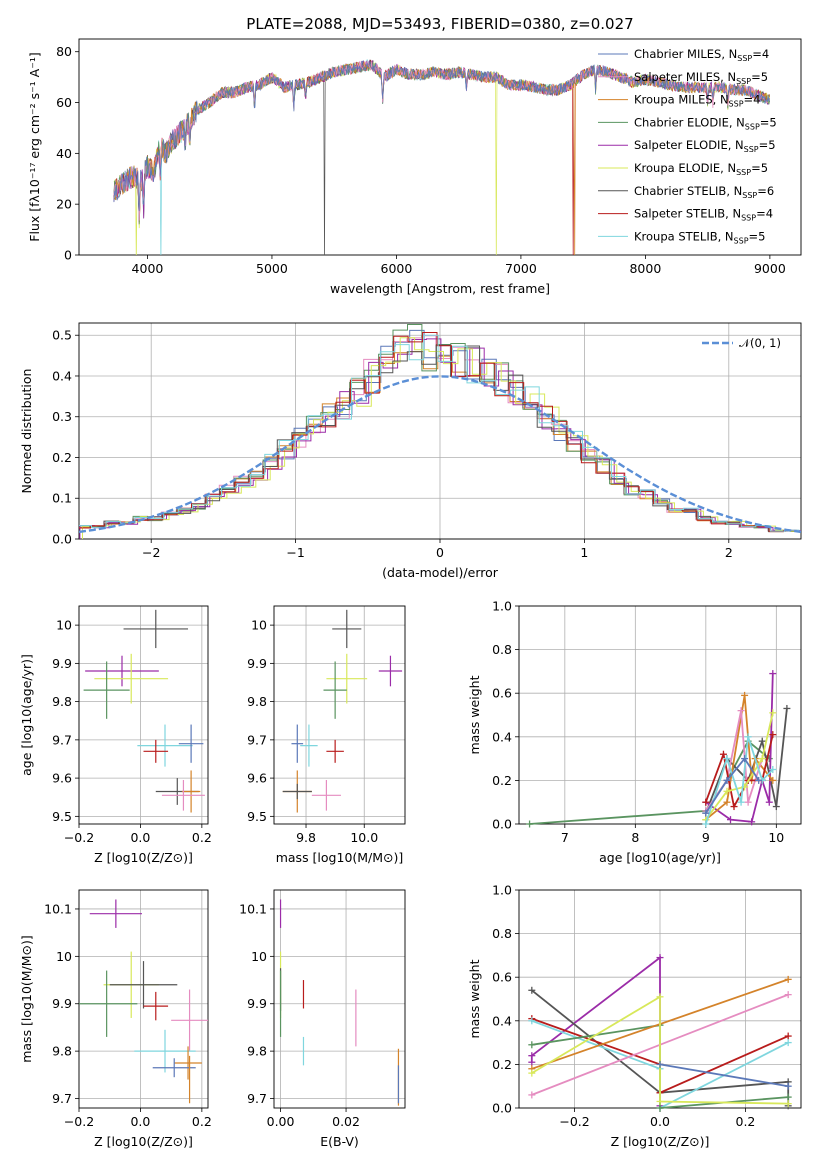 This screenshot has height=1174, width=819. I want to click on legend-entry: Salpeter STELIB, NSSP=4, so click(703, 215).